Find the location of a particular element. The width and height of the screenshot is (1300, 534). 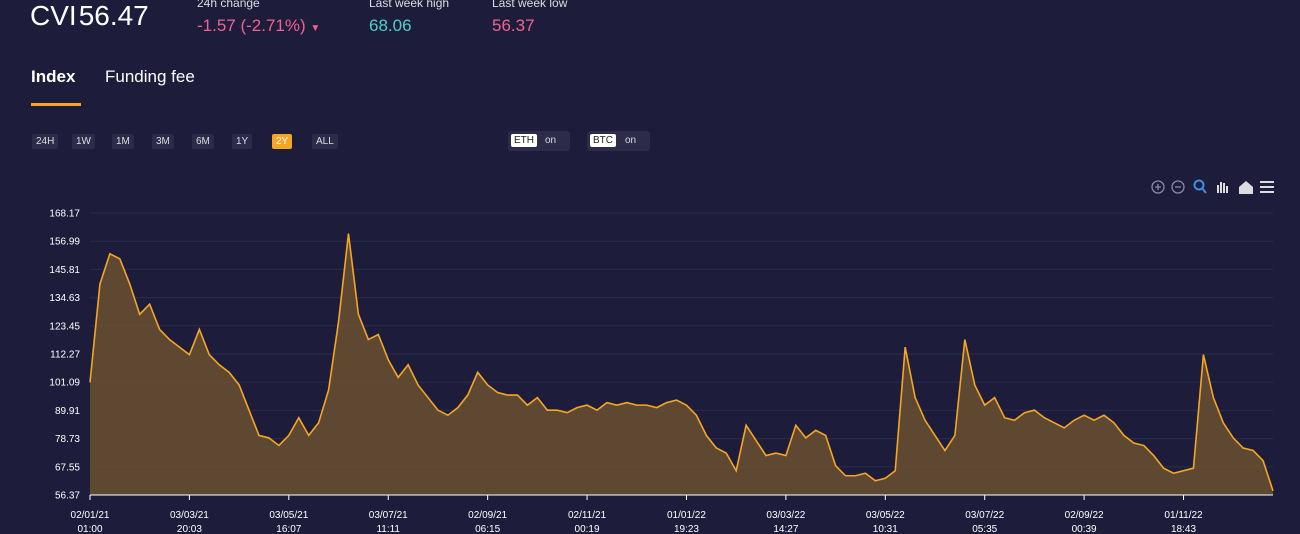

x-tick-label-line: 01/01/22 is located at coordinates (686, 515).